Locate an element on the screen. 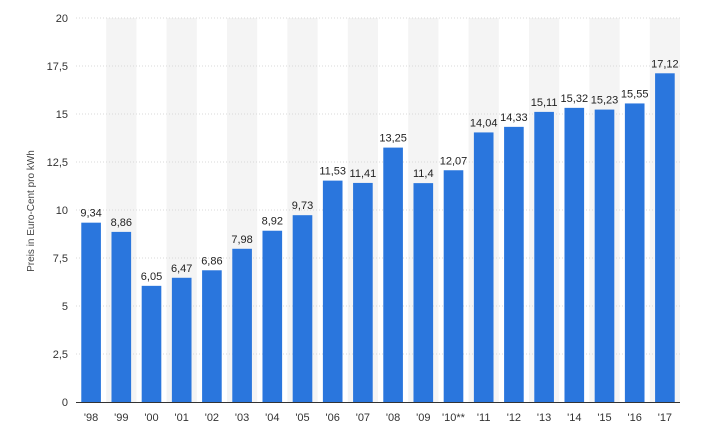  y-tick-label: 15 is located at coordinates (62, 115).